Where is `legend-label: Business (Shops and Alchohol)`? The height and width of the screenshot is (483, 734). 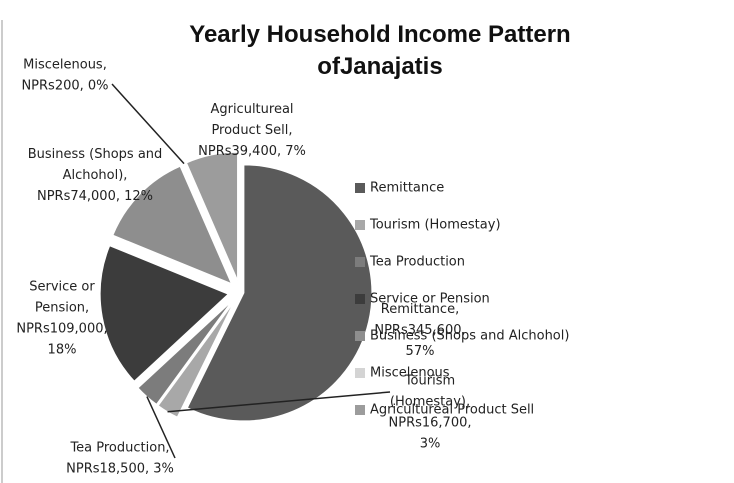 legend-label: Business (Shops and Alchohol) is located at coordinates (469, 336).